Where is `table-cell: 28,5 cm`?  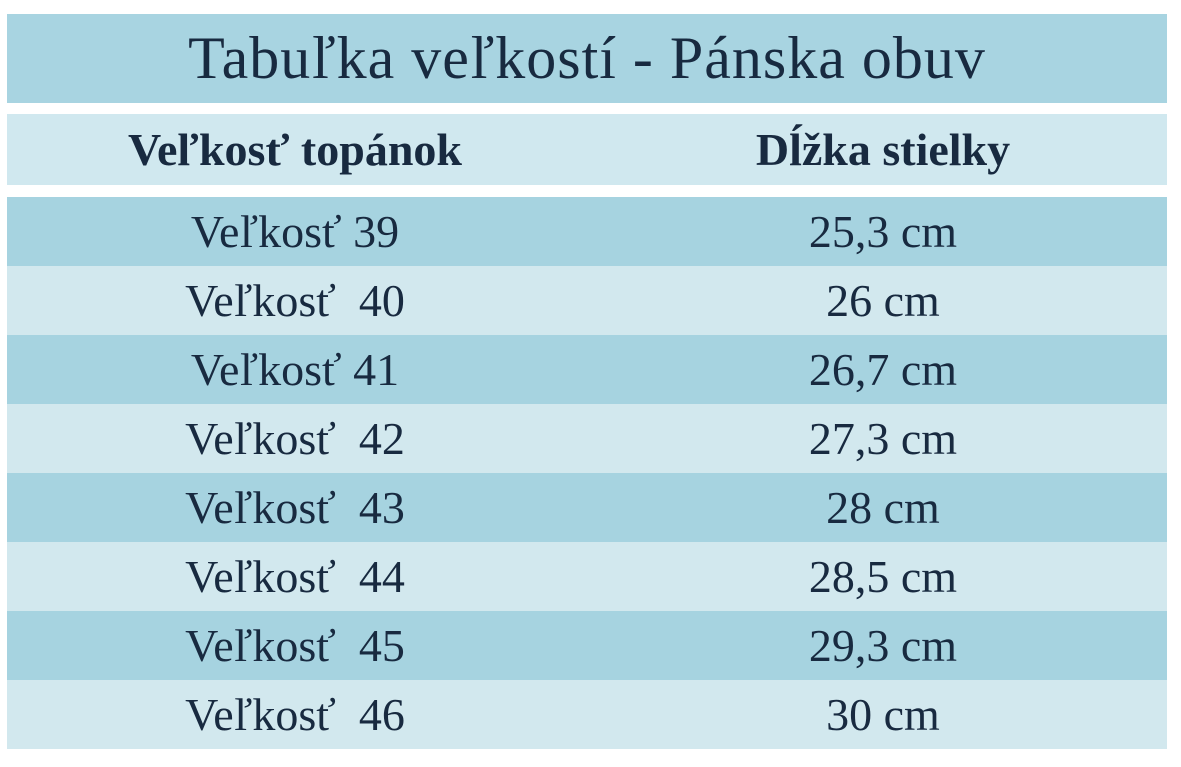
table-cell: 28,5 cm is located at coordinates (883, 576).